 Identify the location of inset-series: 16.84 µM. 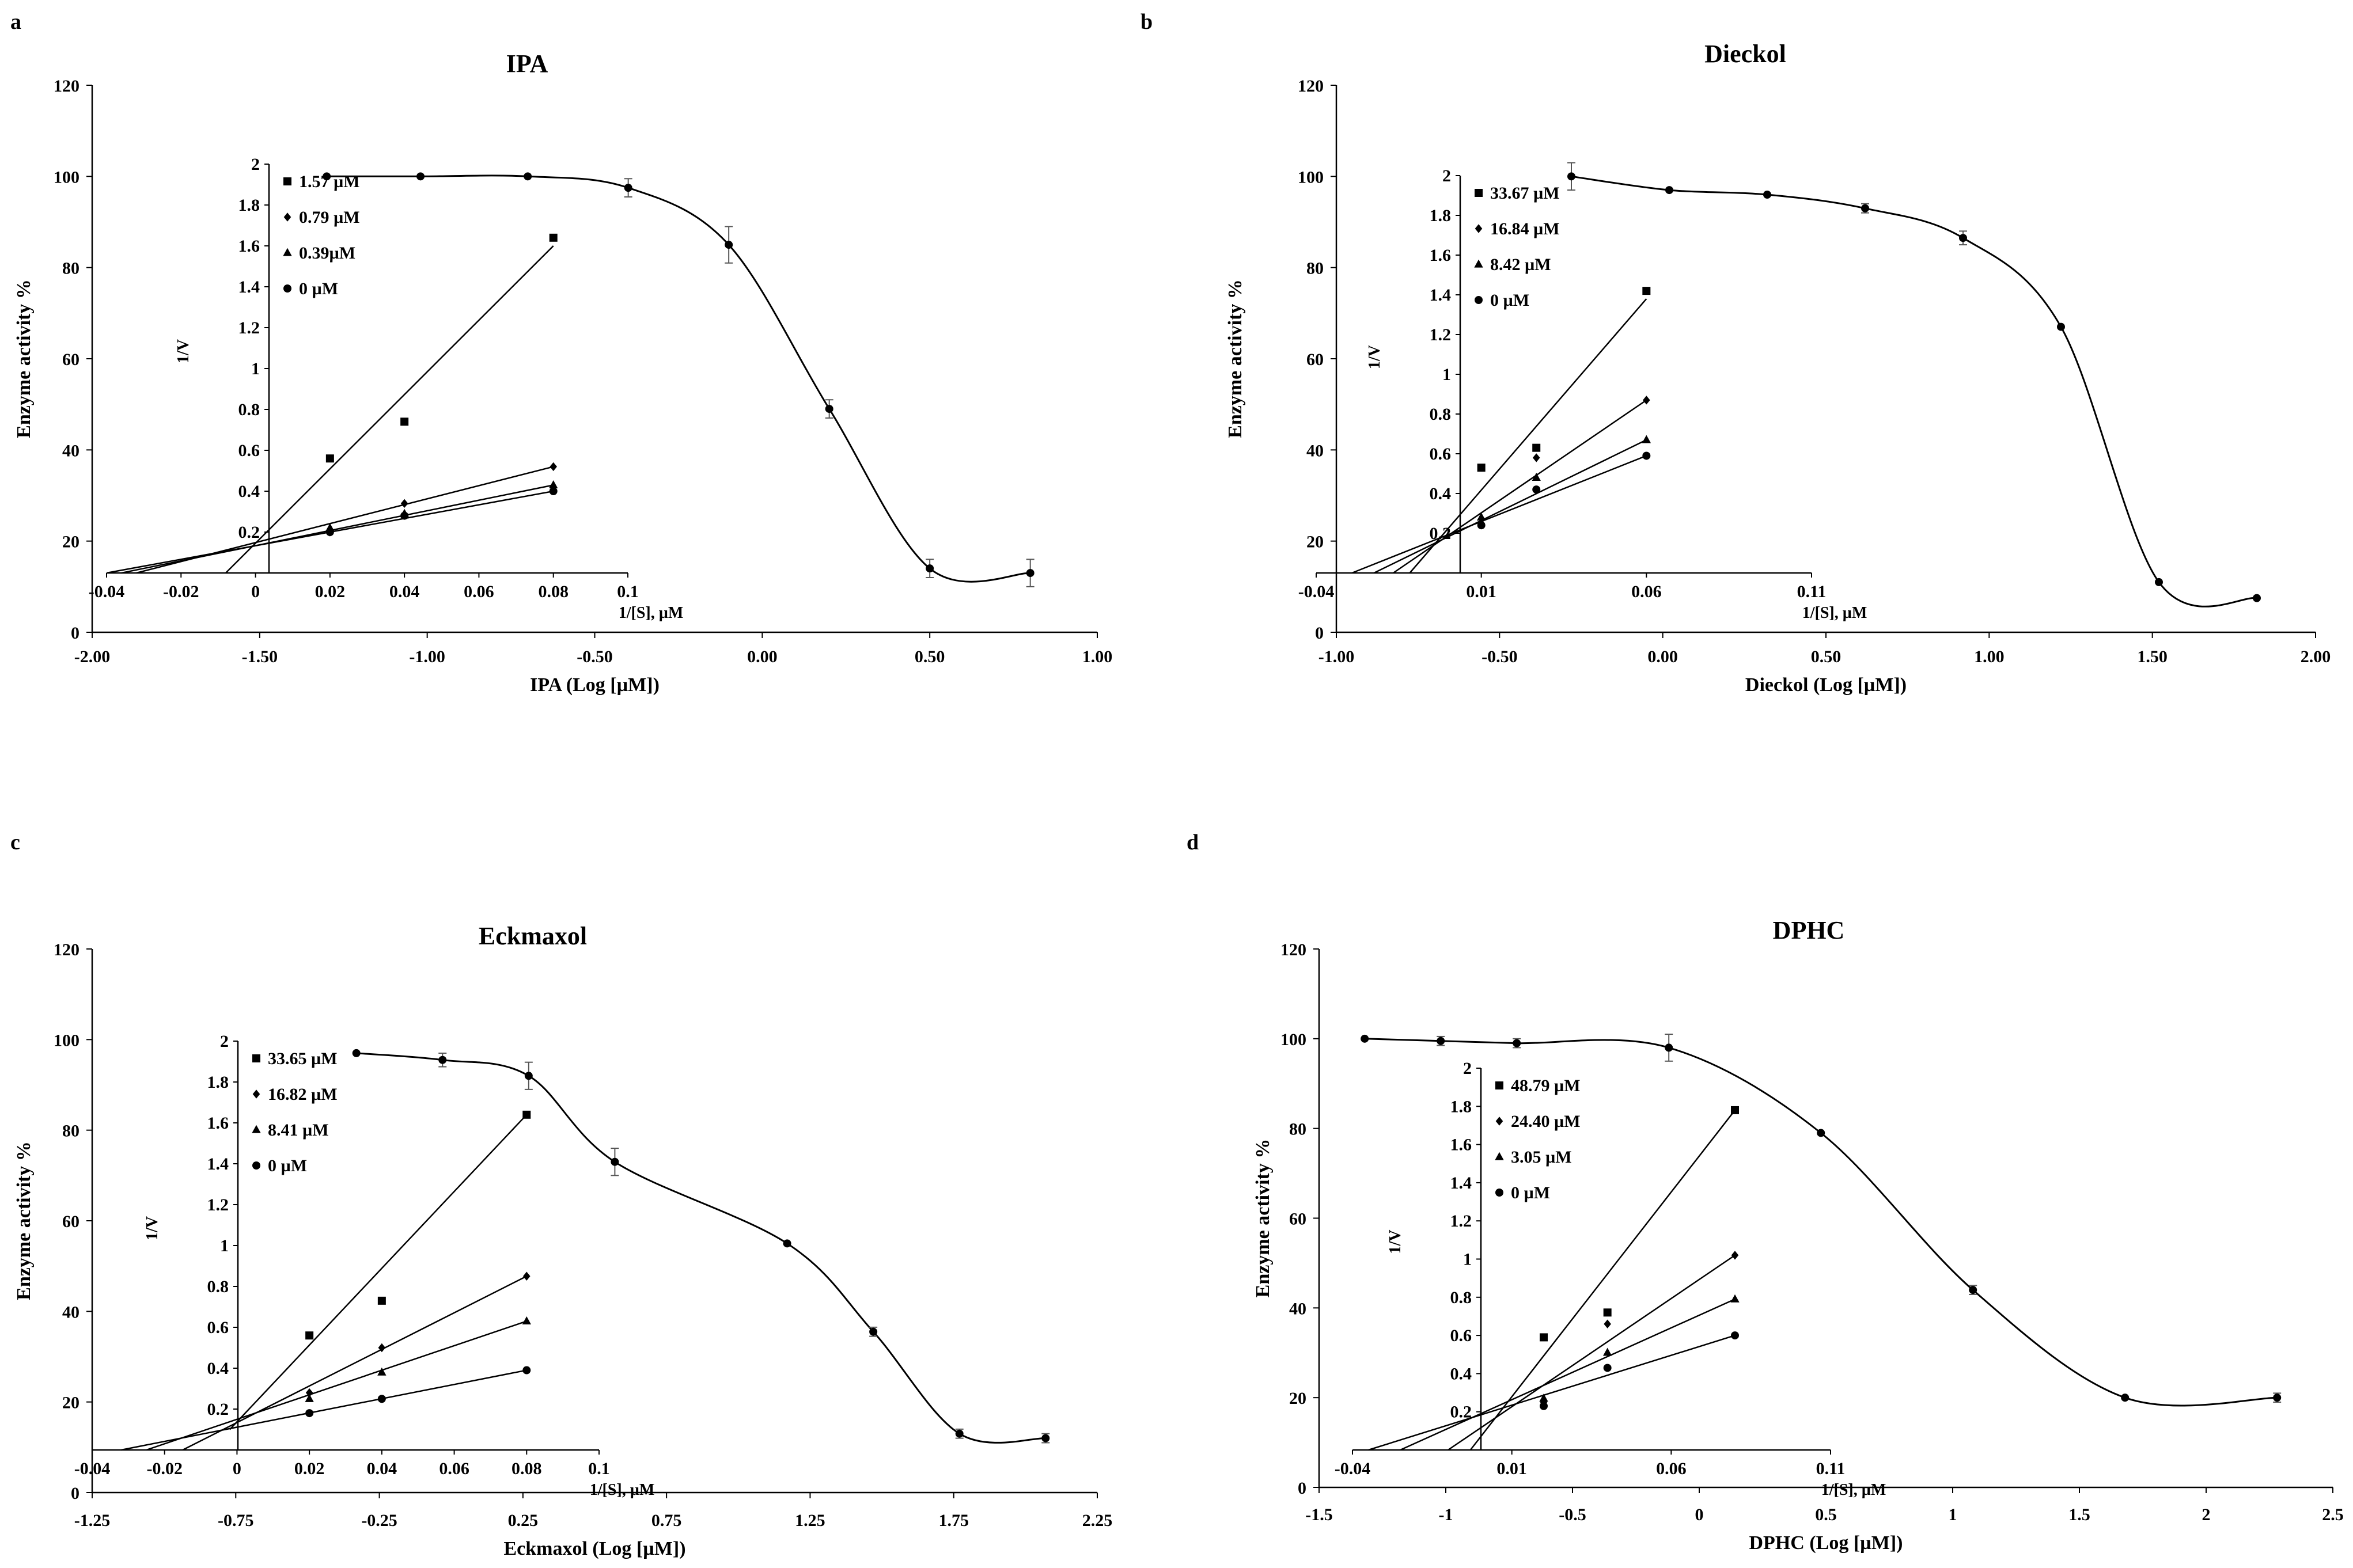
(1521, 396).